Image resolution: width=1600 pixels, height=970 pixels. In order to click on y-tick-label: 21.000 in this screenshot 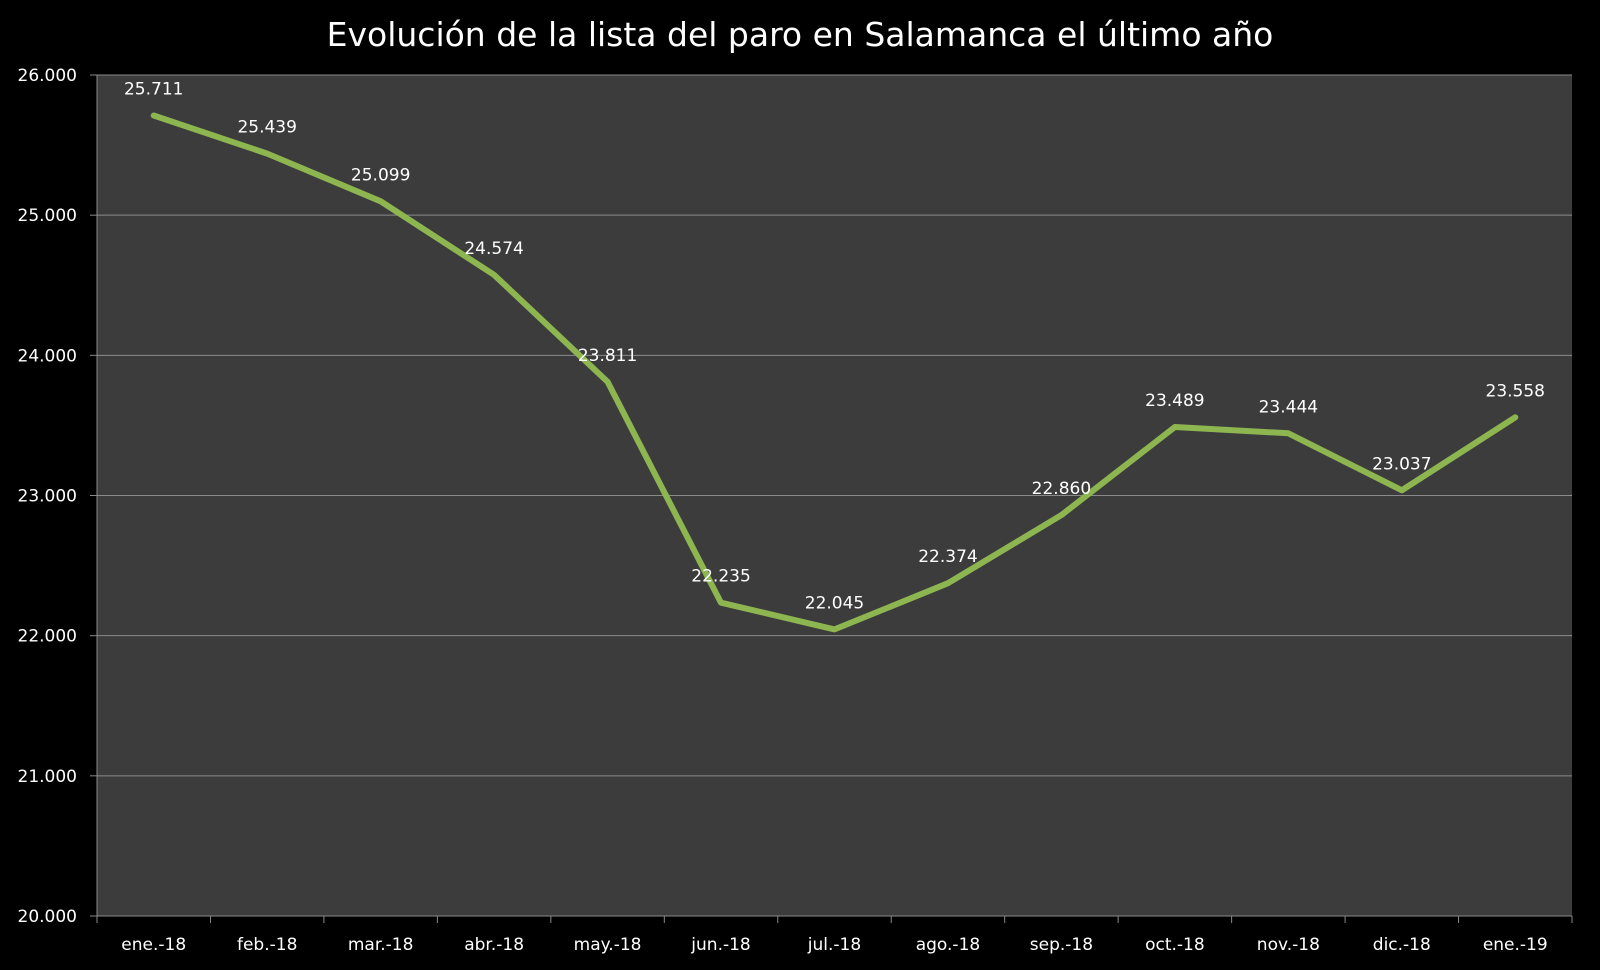, I will do `click(47, 777)`.